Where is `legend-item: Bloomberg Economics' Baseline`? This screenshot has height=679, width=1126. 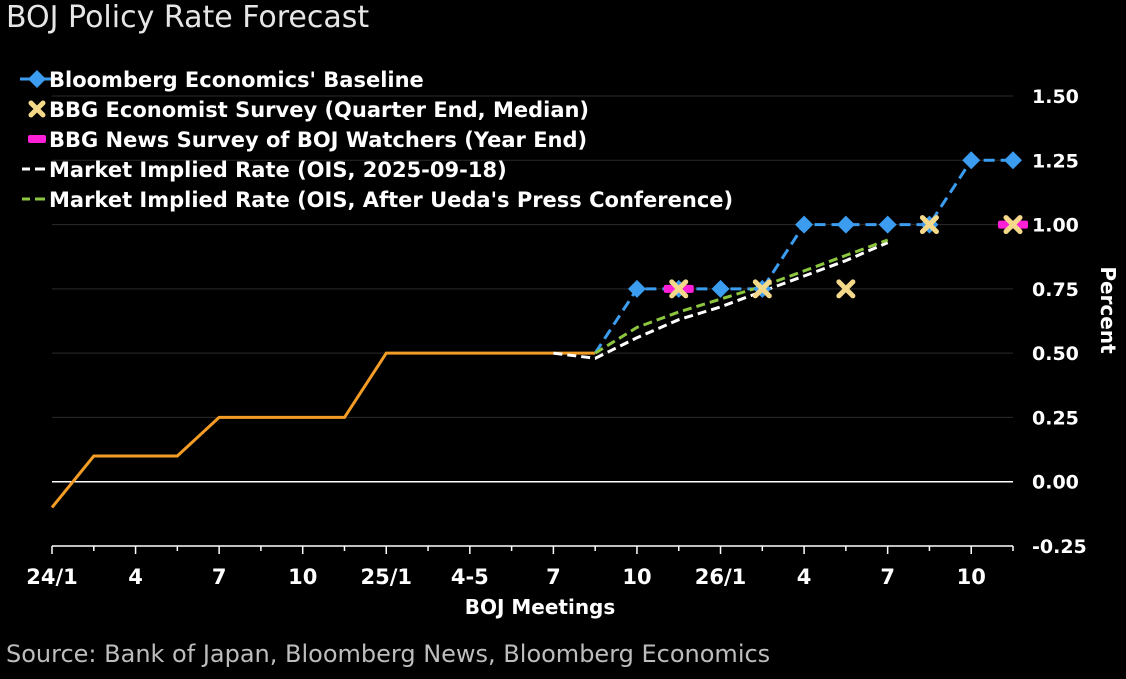 legend-item: Bloomberg Economics' Baseline is located at coordinates (222, 80).